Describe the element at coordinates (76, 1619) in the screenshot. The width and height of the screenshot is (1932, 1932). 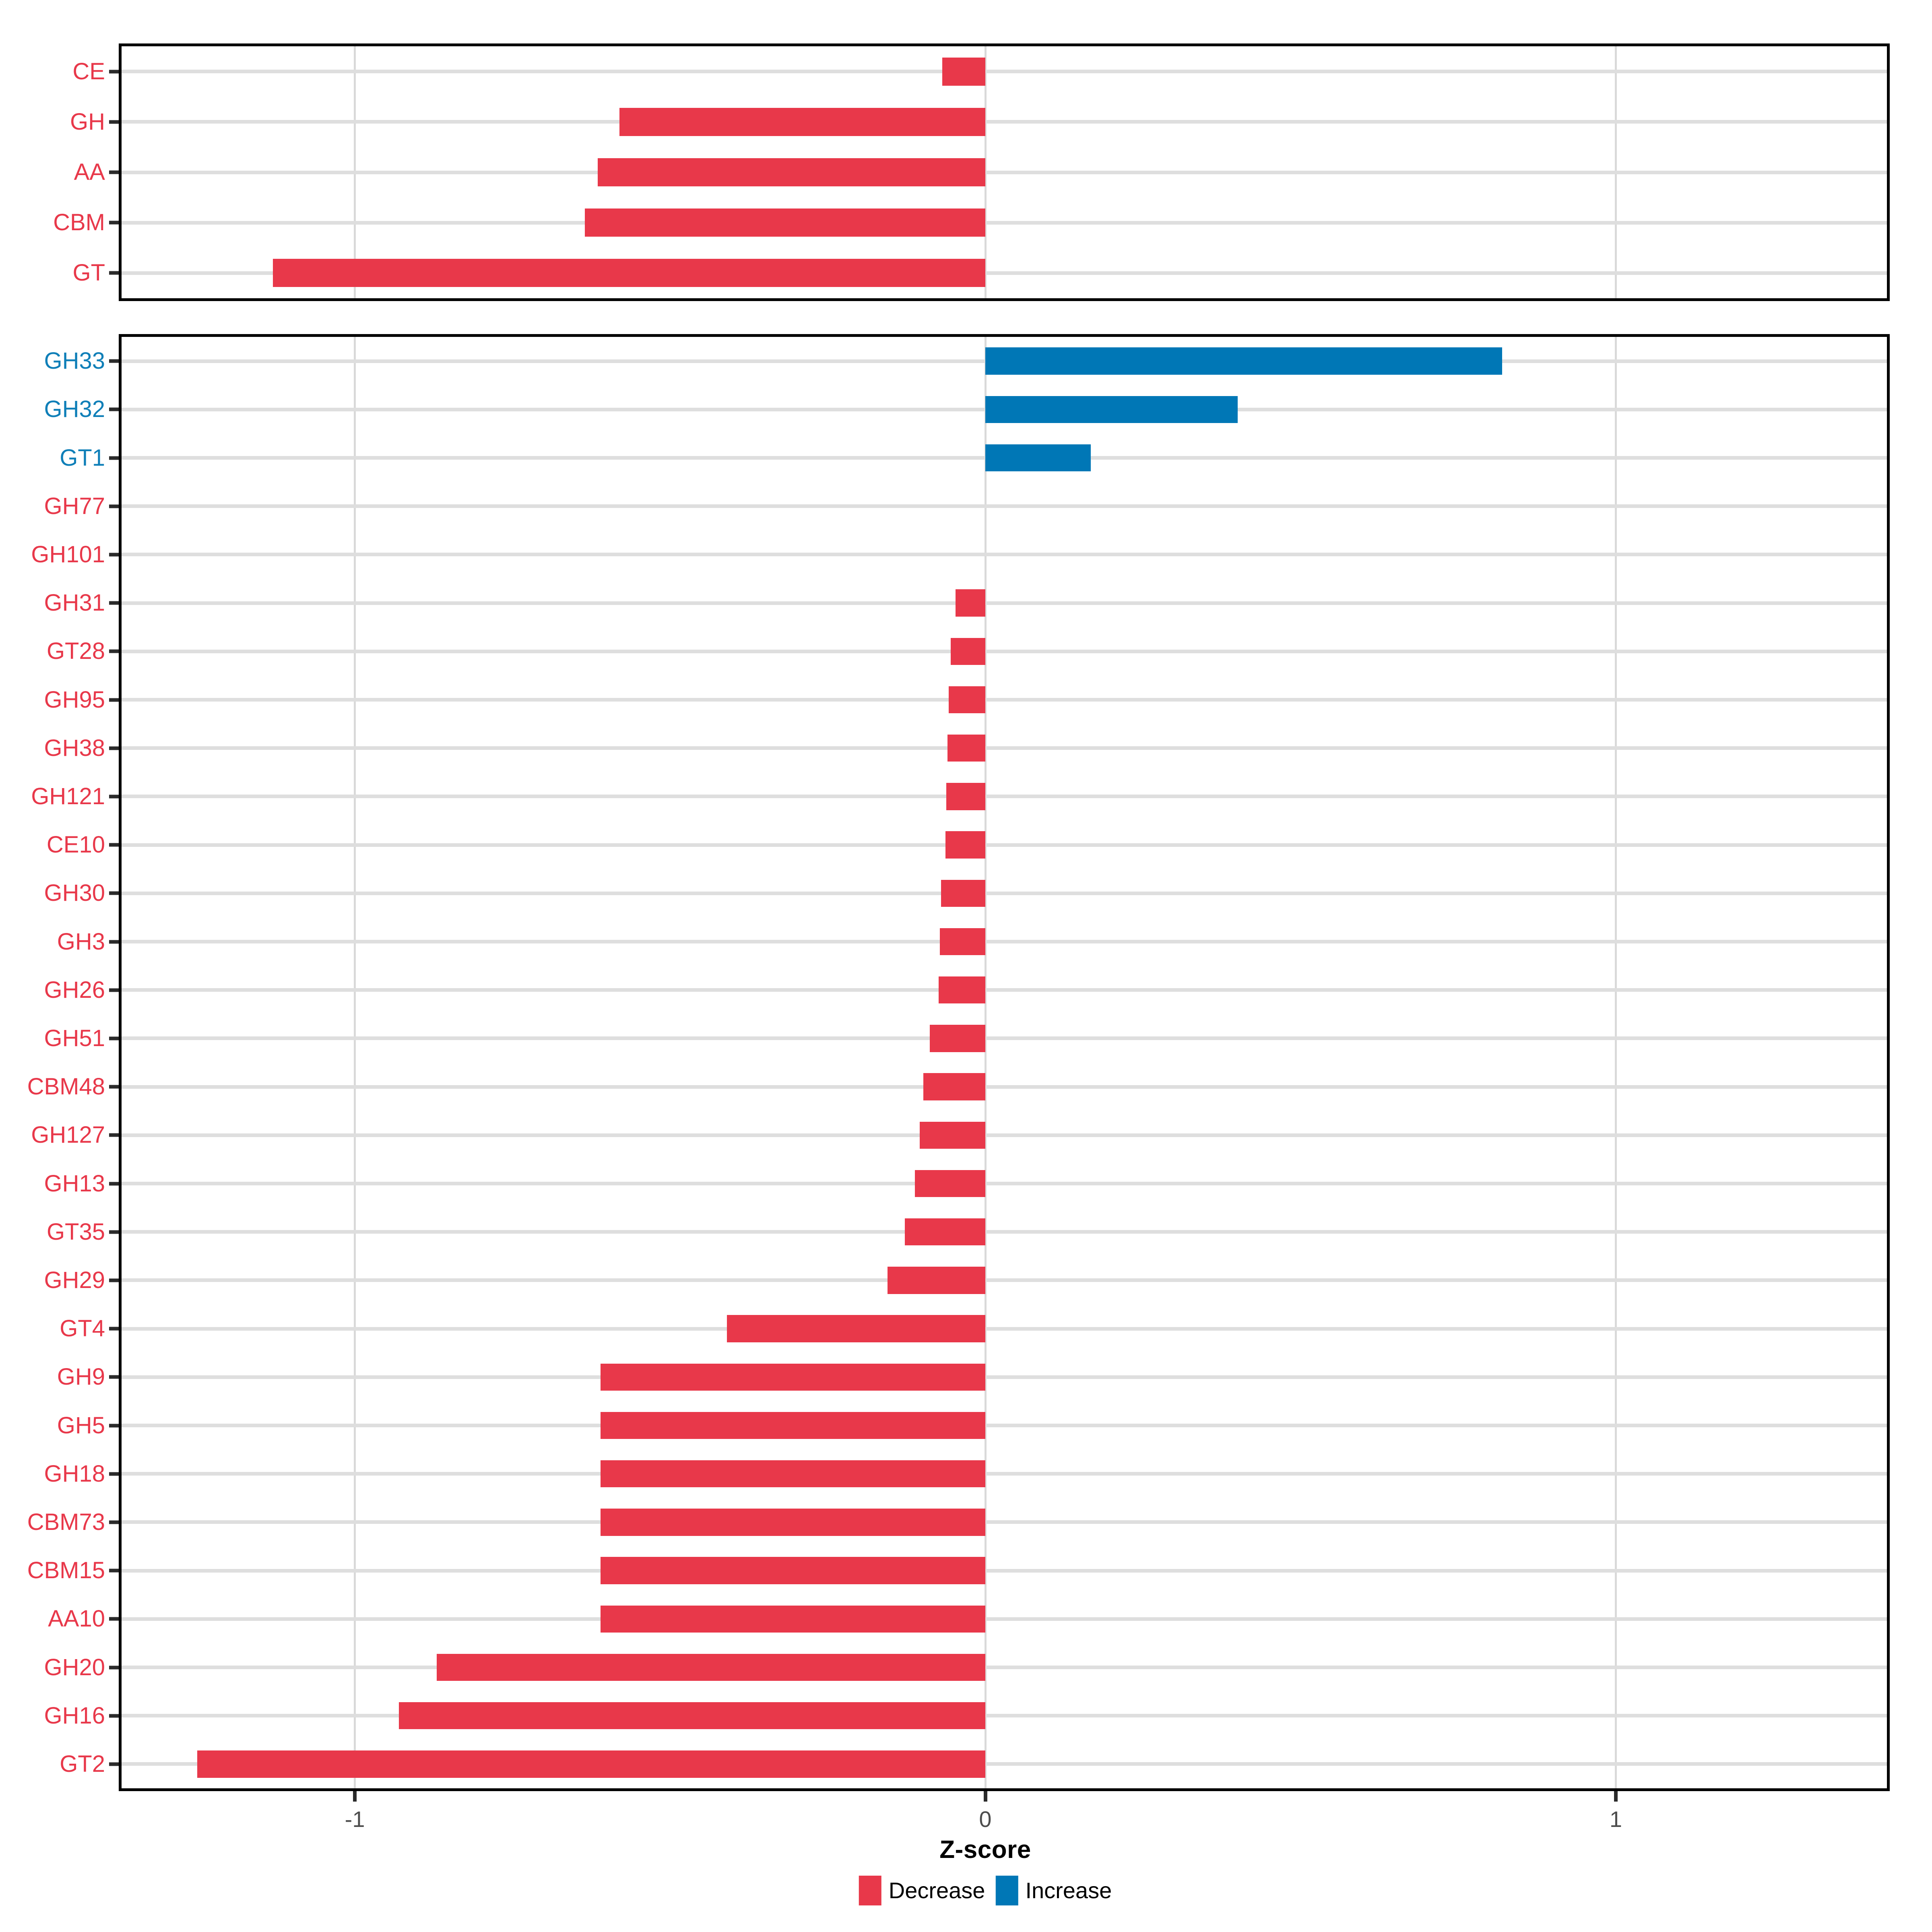
I see `y-axis-label-aa10: AA10` at that location.